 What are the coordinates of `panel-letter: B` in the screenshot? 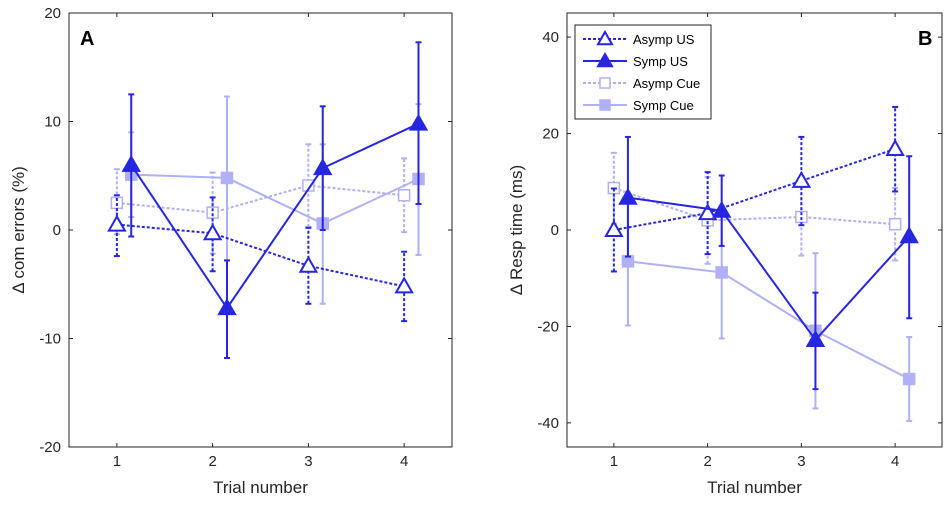 It's located at (925, 39).